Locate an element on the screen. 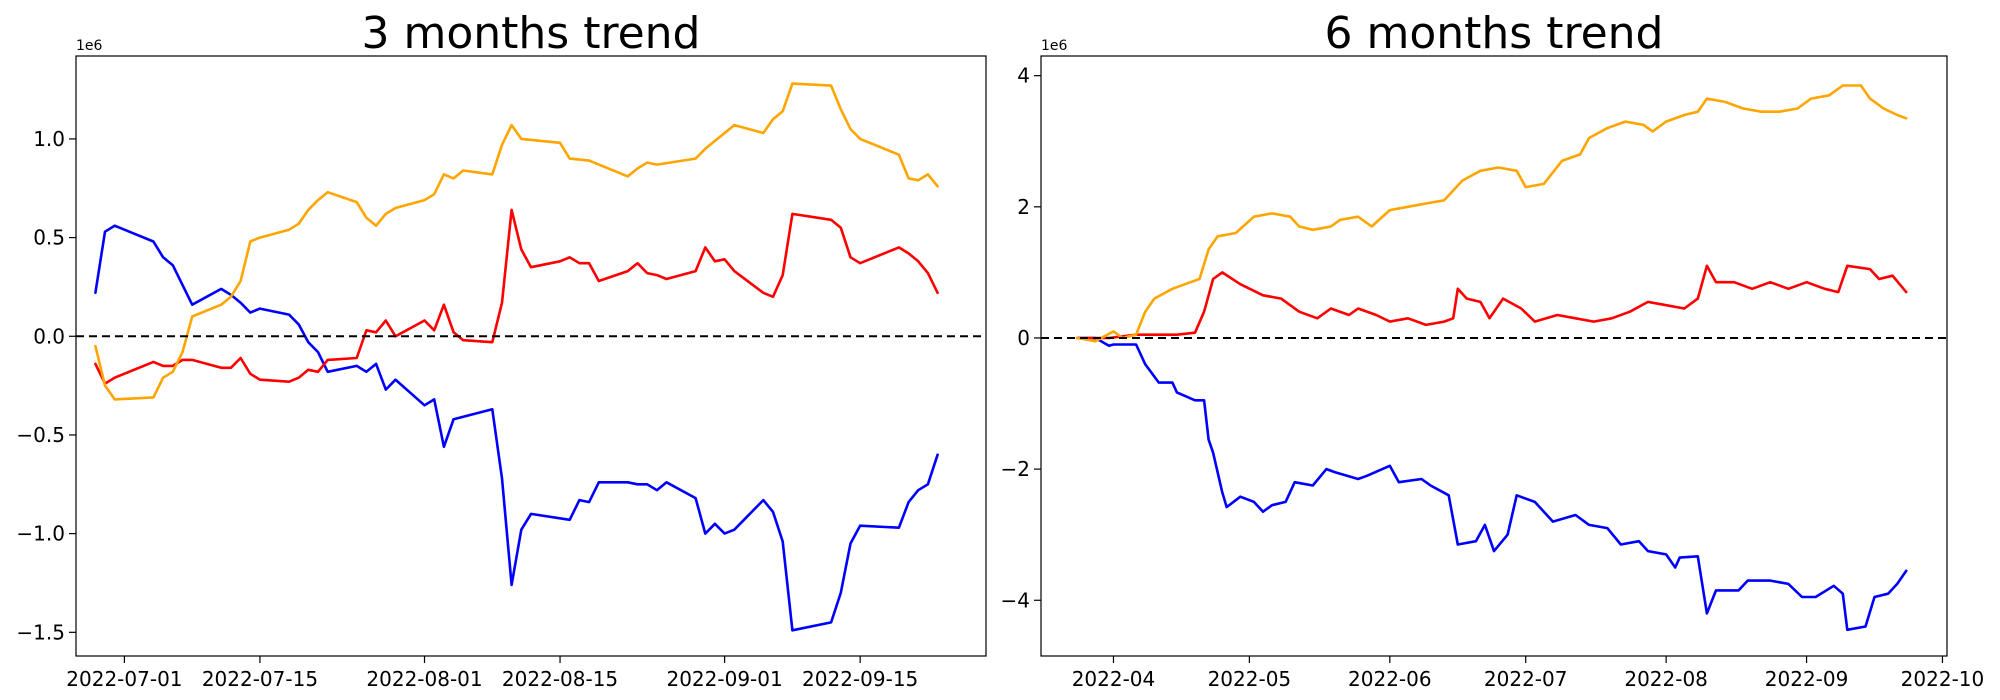  x-tick-label: 2022-06 is located at coordinates (1390, 679).